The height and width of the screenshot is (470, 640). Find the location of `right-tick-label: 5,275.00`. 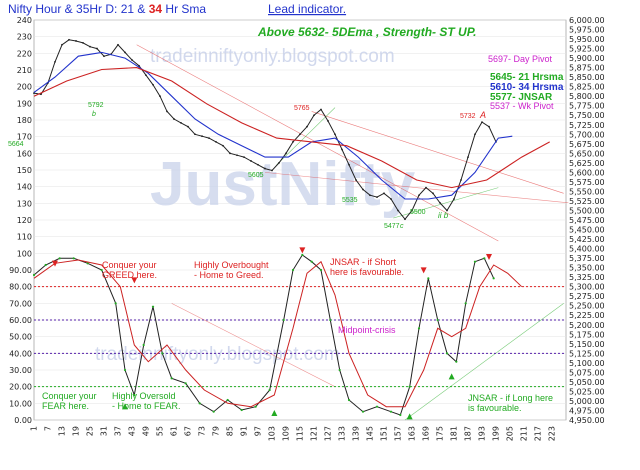

right-tick-label: 5,275.00 is located at coordinates (587, 296).